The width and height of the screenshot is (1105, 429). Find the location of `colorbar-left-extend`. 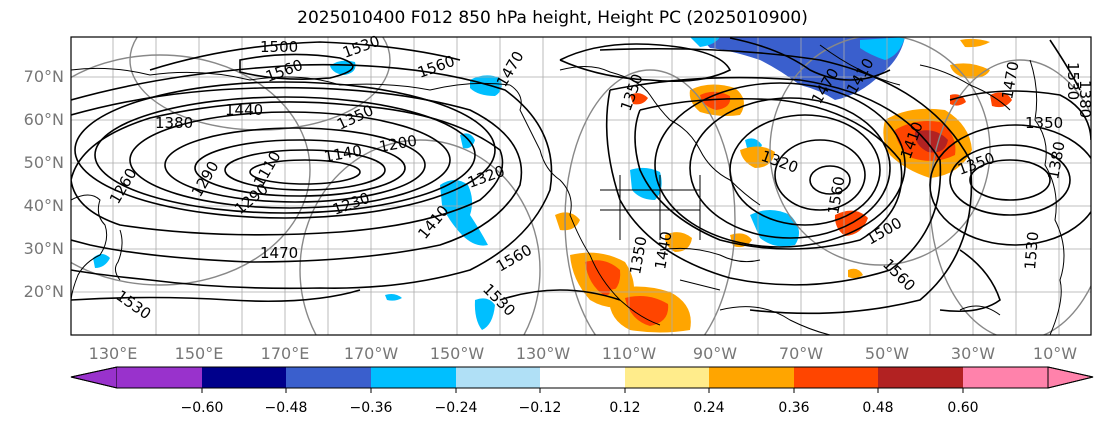

colorbar-left-extend is located at coordinates (94, 377).